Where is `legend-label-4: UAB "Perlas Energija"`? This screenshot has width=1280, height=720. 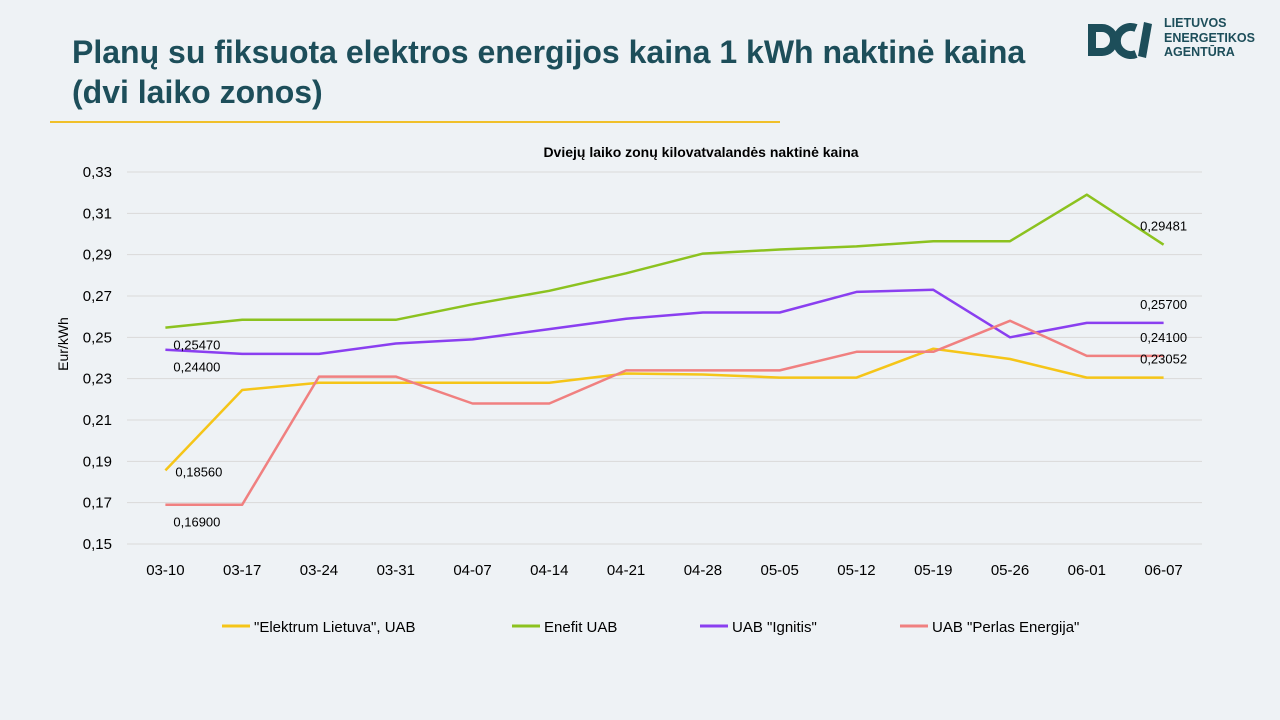 legend-label-4: UAB "Perlas Energija" is located at coordinates (1005, 627).